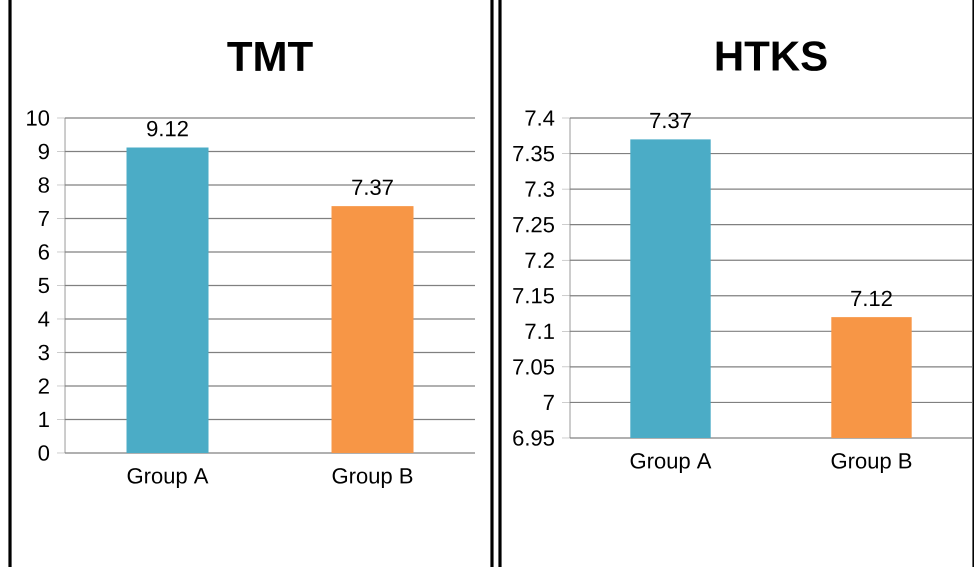 This screenshot has width=974, height=567. Describe the element at coordinates (533, 438) in the screenshot. I see `y-tick-label: 6.95` at that location.